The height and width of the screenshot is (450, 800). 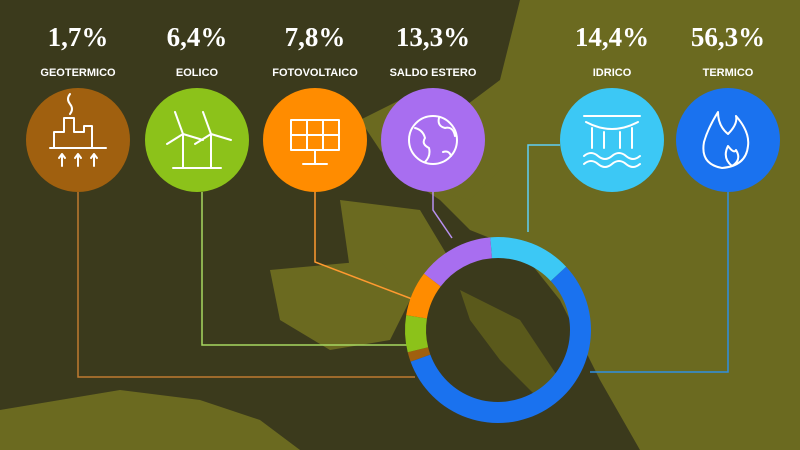 I want to click on value-label: 13,3%, so click(x=433, y=37).